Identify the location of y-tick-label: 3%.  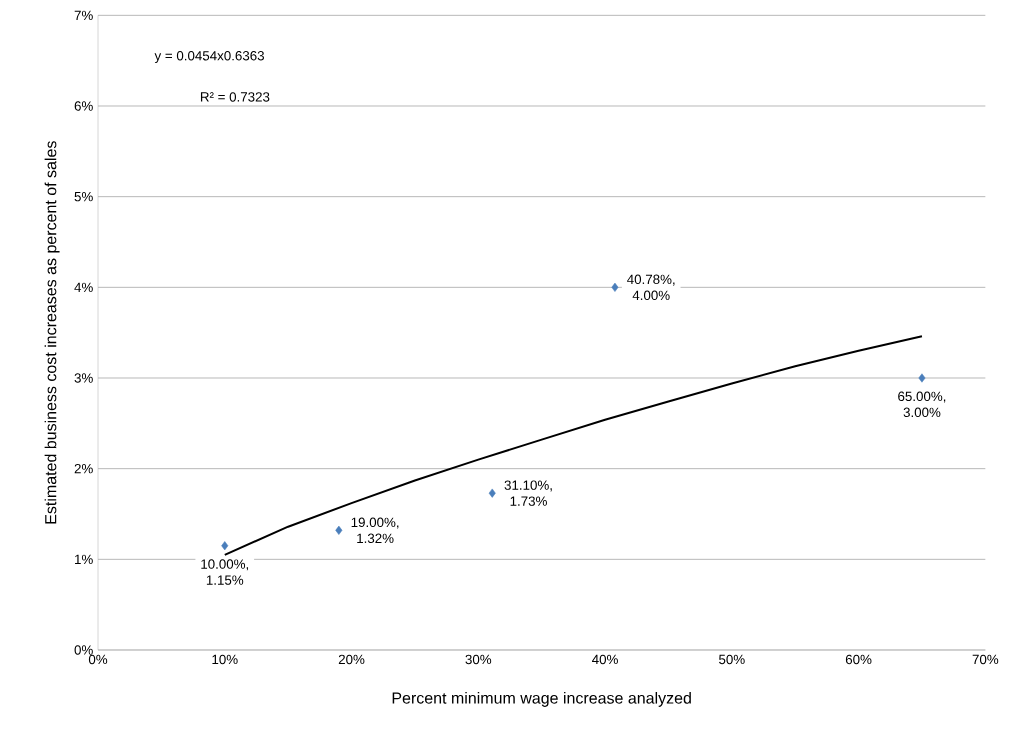
(83, 378).